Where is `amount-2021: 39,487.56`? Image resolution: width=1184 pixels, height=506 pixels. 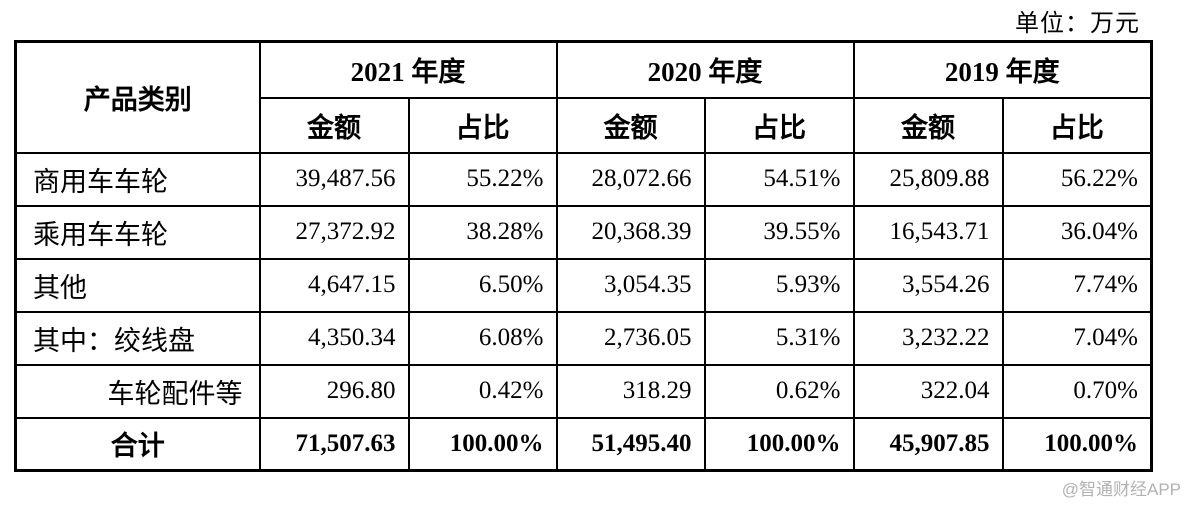
amount-2021: 39,487.56 is located at coordinates (334, 179).